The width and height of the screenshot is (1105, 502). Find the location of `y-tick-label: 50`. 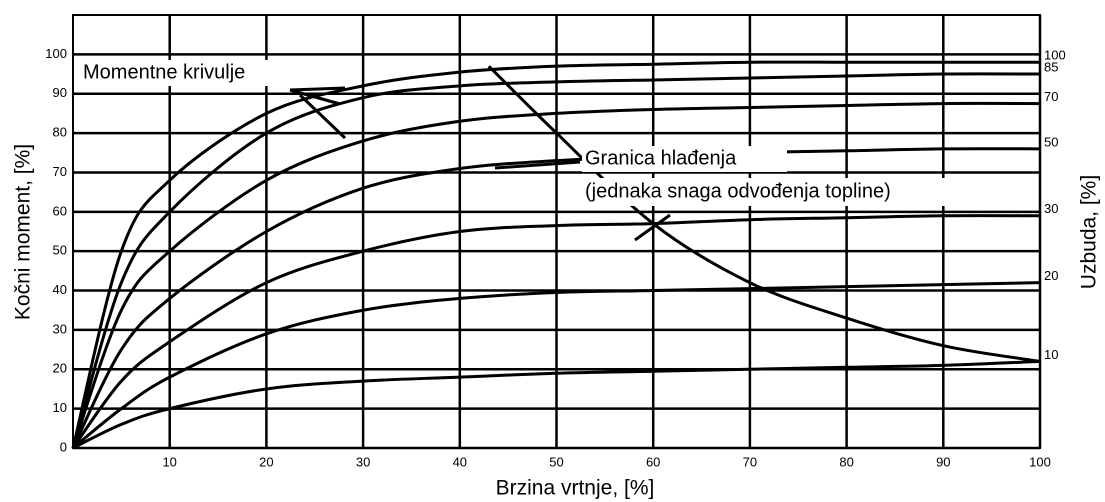

y-tick-label: 50 is located at coordinates (60, 250).